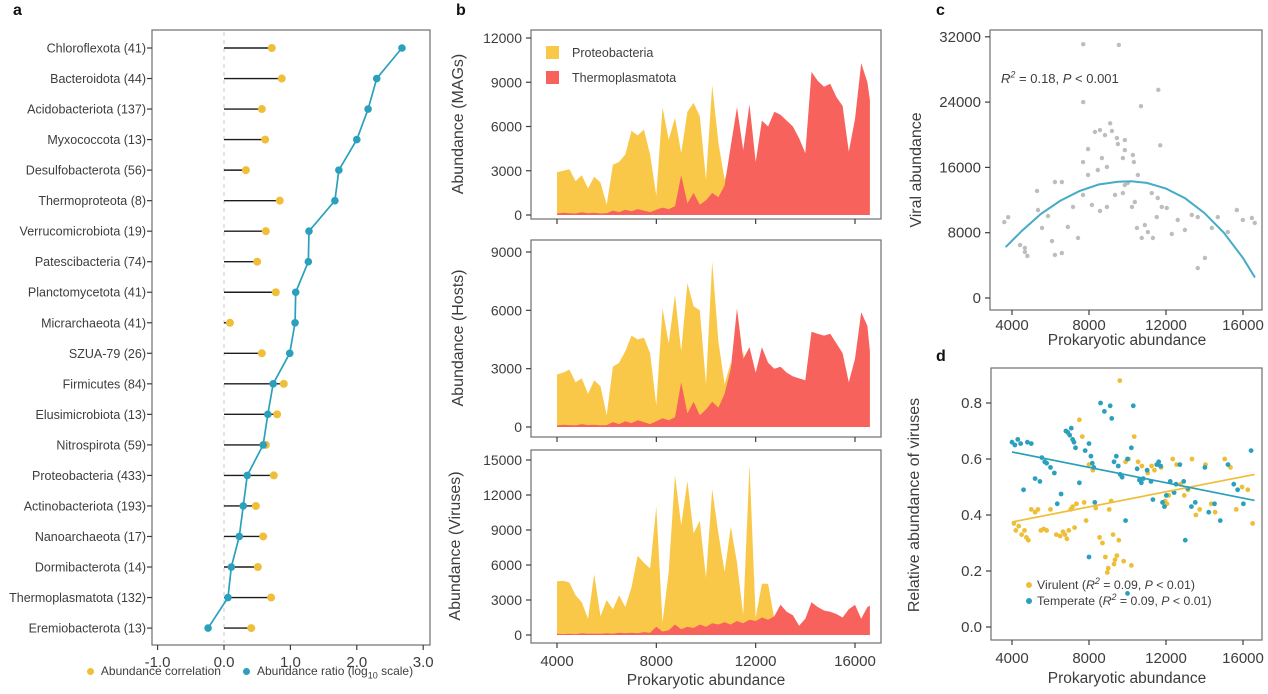 The image size is (1268, 694). What do you see at coordinates (91, 415) in the screenshot?
I see `taxon-label: Elusimicrobiota (13)` at bounding box center [91, 415].